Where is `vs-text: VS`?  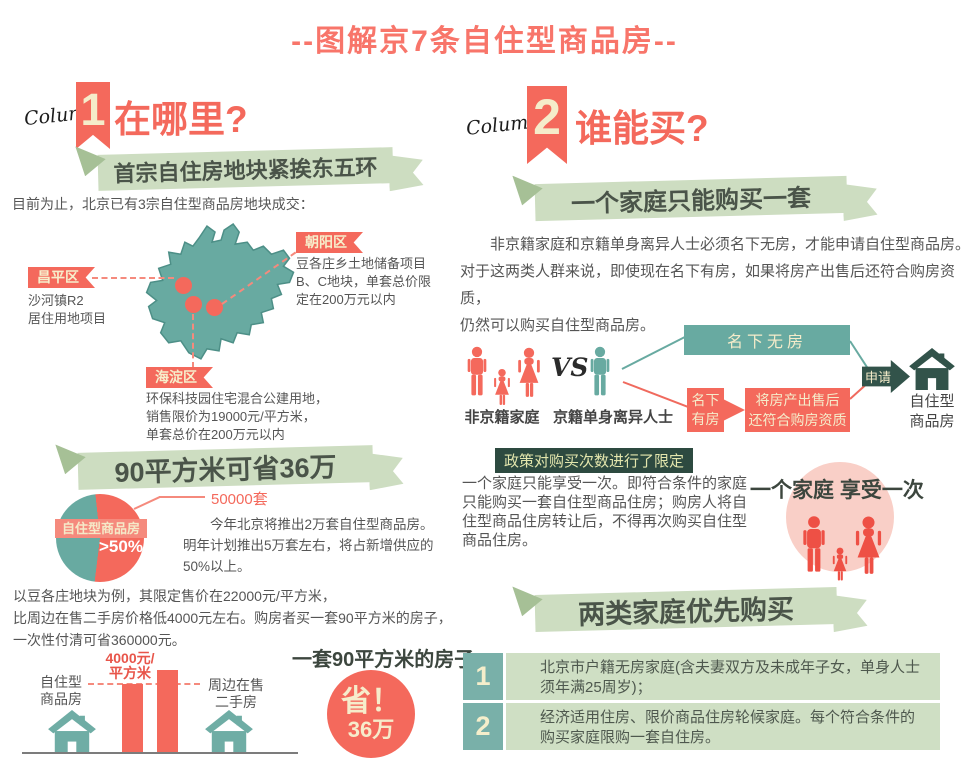
vs-text: VS is located at coordinates (570, 367).